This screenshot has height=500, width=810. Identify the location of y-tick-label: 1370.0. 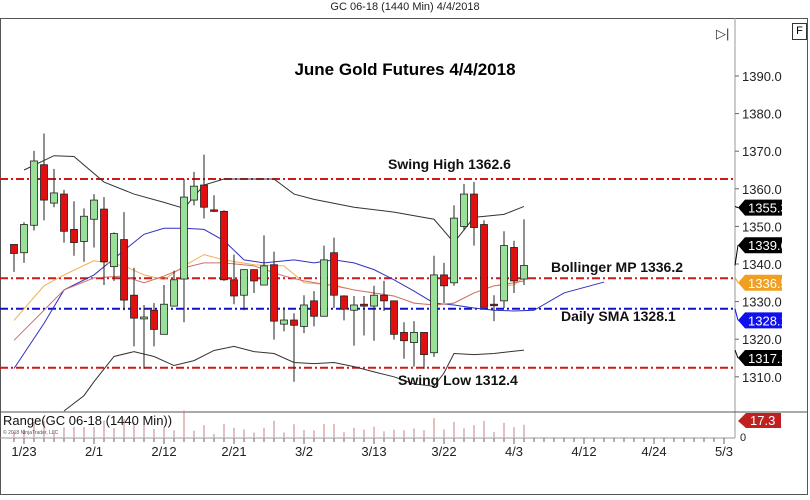
(762, 151).